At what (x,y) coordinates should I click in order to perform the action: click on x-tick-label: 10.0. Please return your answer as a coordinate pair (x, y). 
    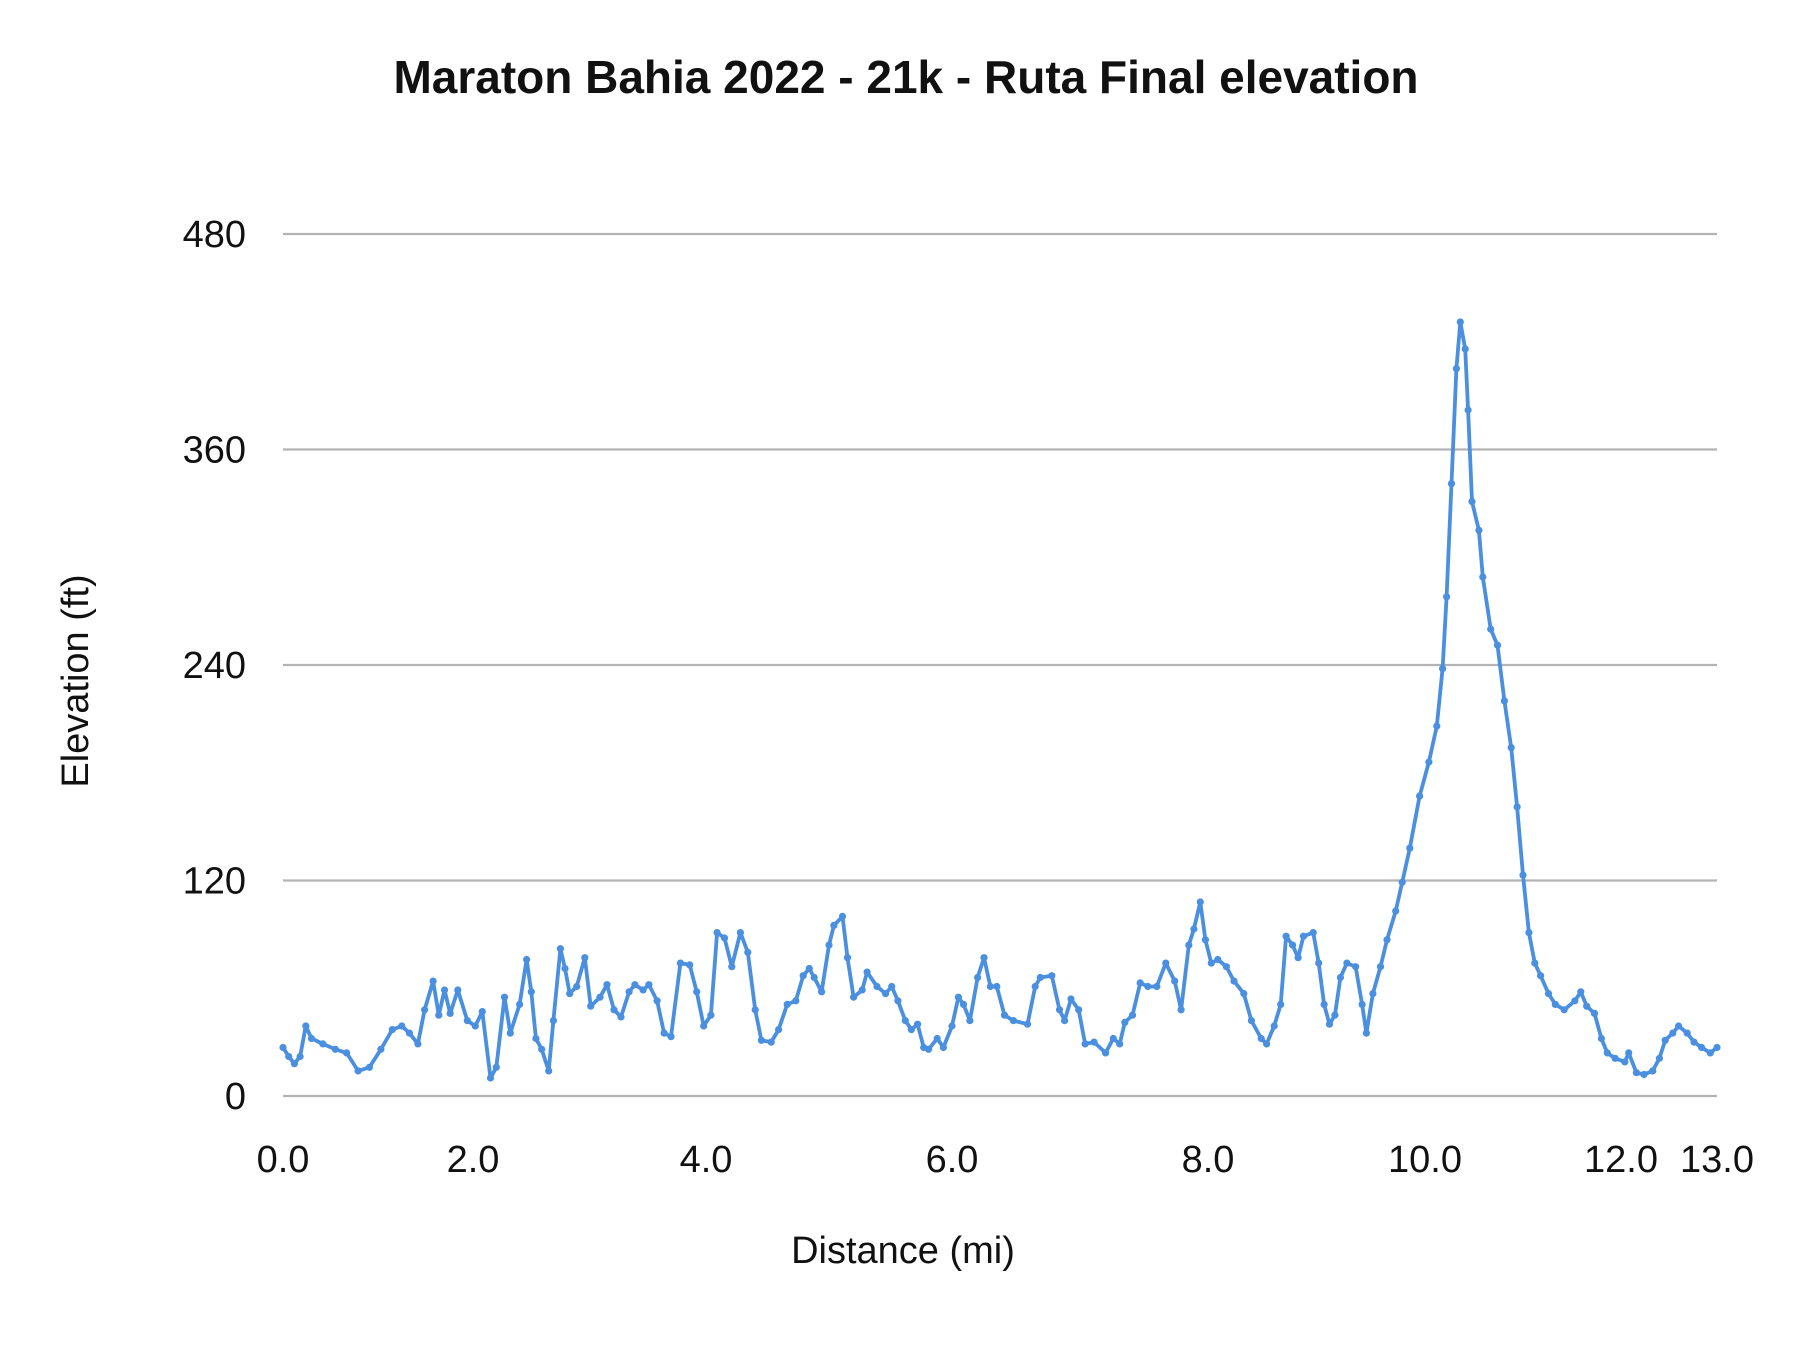
    Looking at the image, I should click on (1425, 1160).